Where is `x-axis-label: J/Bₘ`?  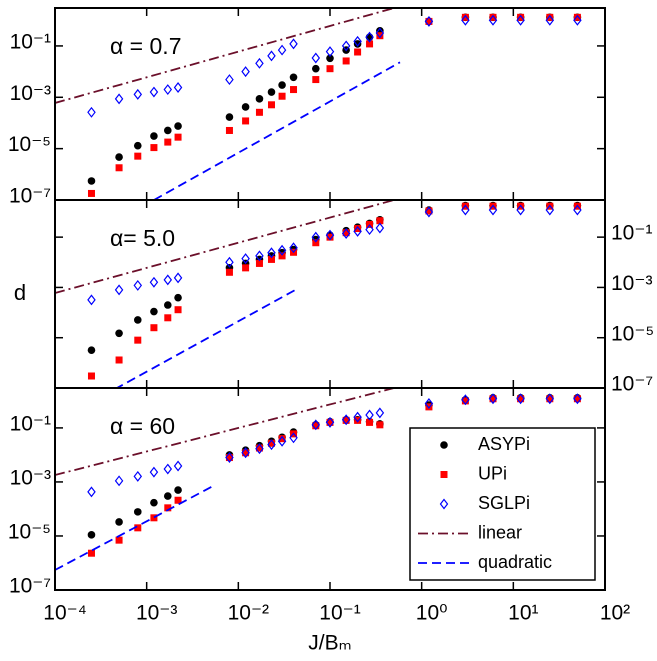 x-axis-label: J/Bₘ is located at coordinates (329, 643).